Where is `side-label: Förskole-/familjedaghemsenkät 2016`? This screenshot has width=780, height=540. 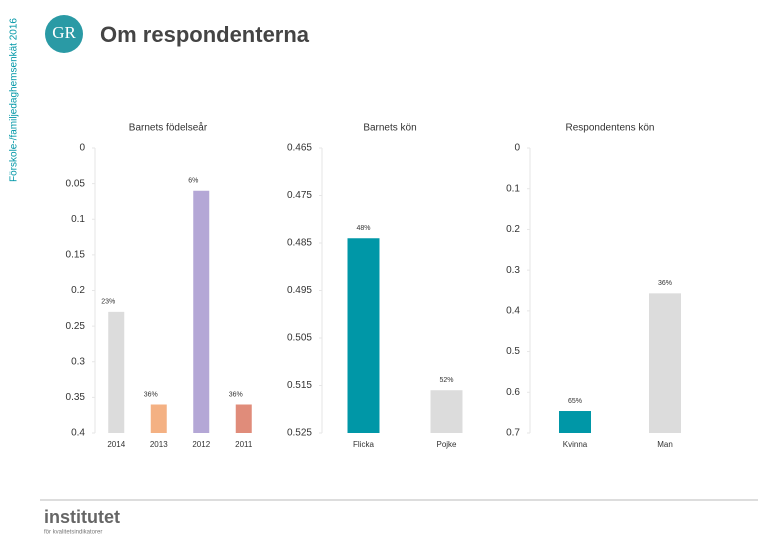 side-label: Förskole-/familjedaghemsenkät 2016 is located at coordinates (14, 100).